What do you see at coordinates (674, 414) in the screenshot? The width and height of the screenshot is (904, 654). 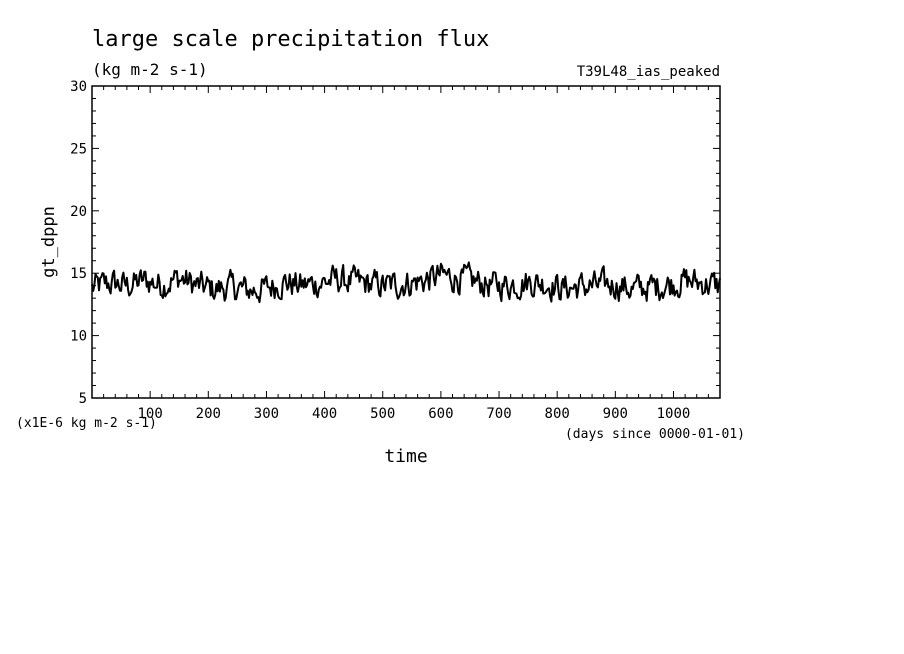 I see `x-tick-label: 1000` at bounding box center [674, 414].